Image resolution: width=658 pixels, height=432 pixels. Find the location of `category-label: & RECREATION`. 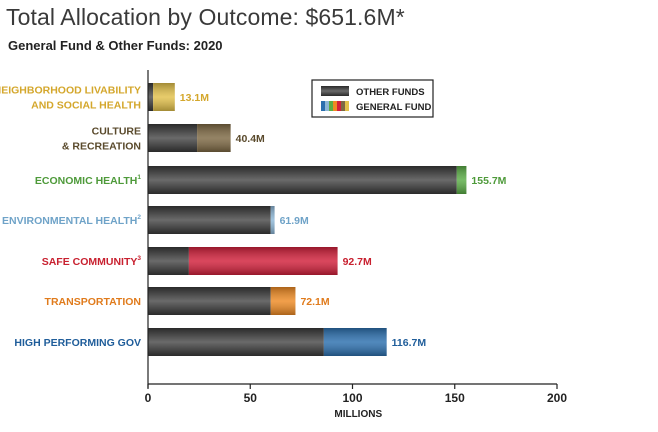

category-label: & RECREATION is located at coordinates (101, 147).